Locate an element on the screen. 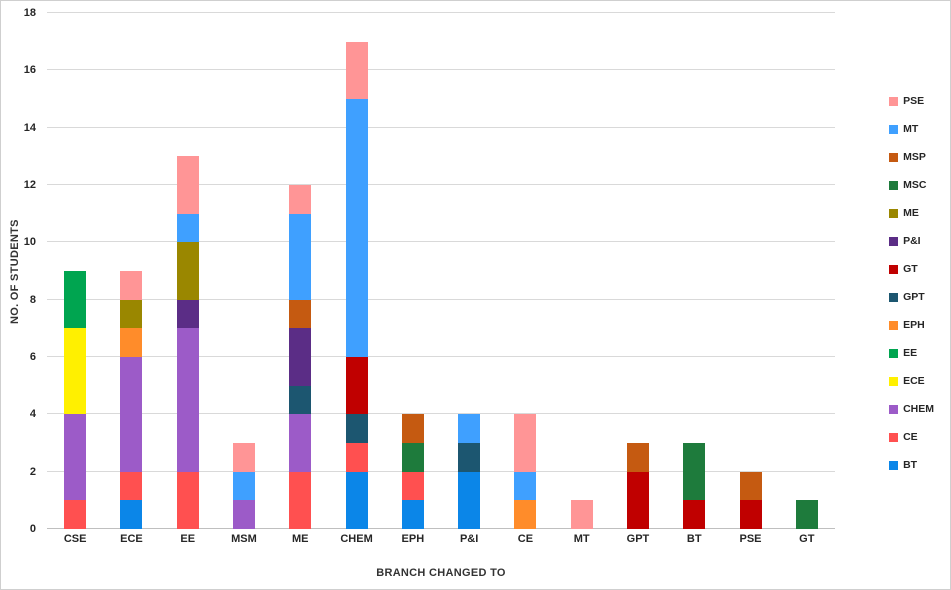  y-tick-label: 4 is located at coordinates (32, 414).